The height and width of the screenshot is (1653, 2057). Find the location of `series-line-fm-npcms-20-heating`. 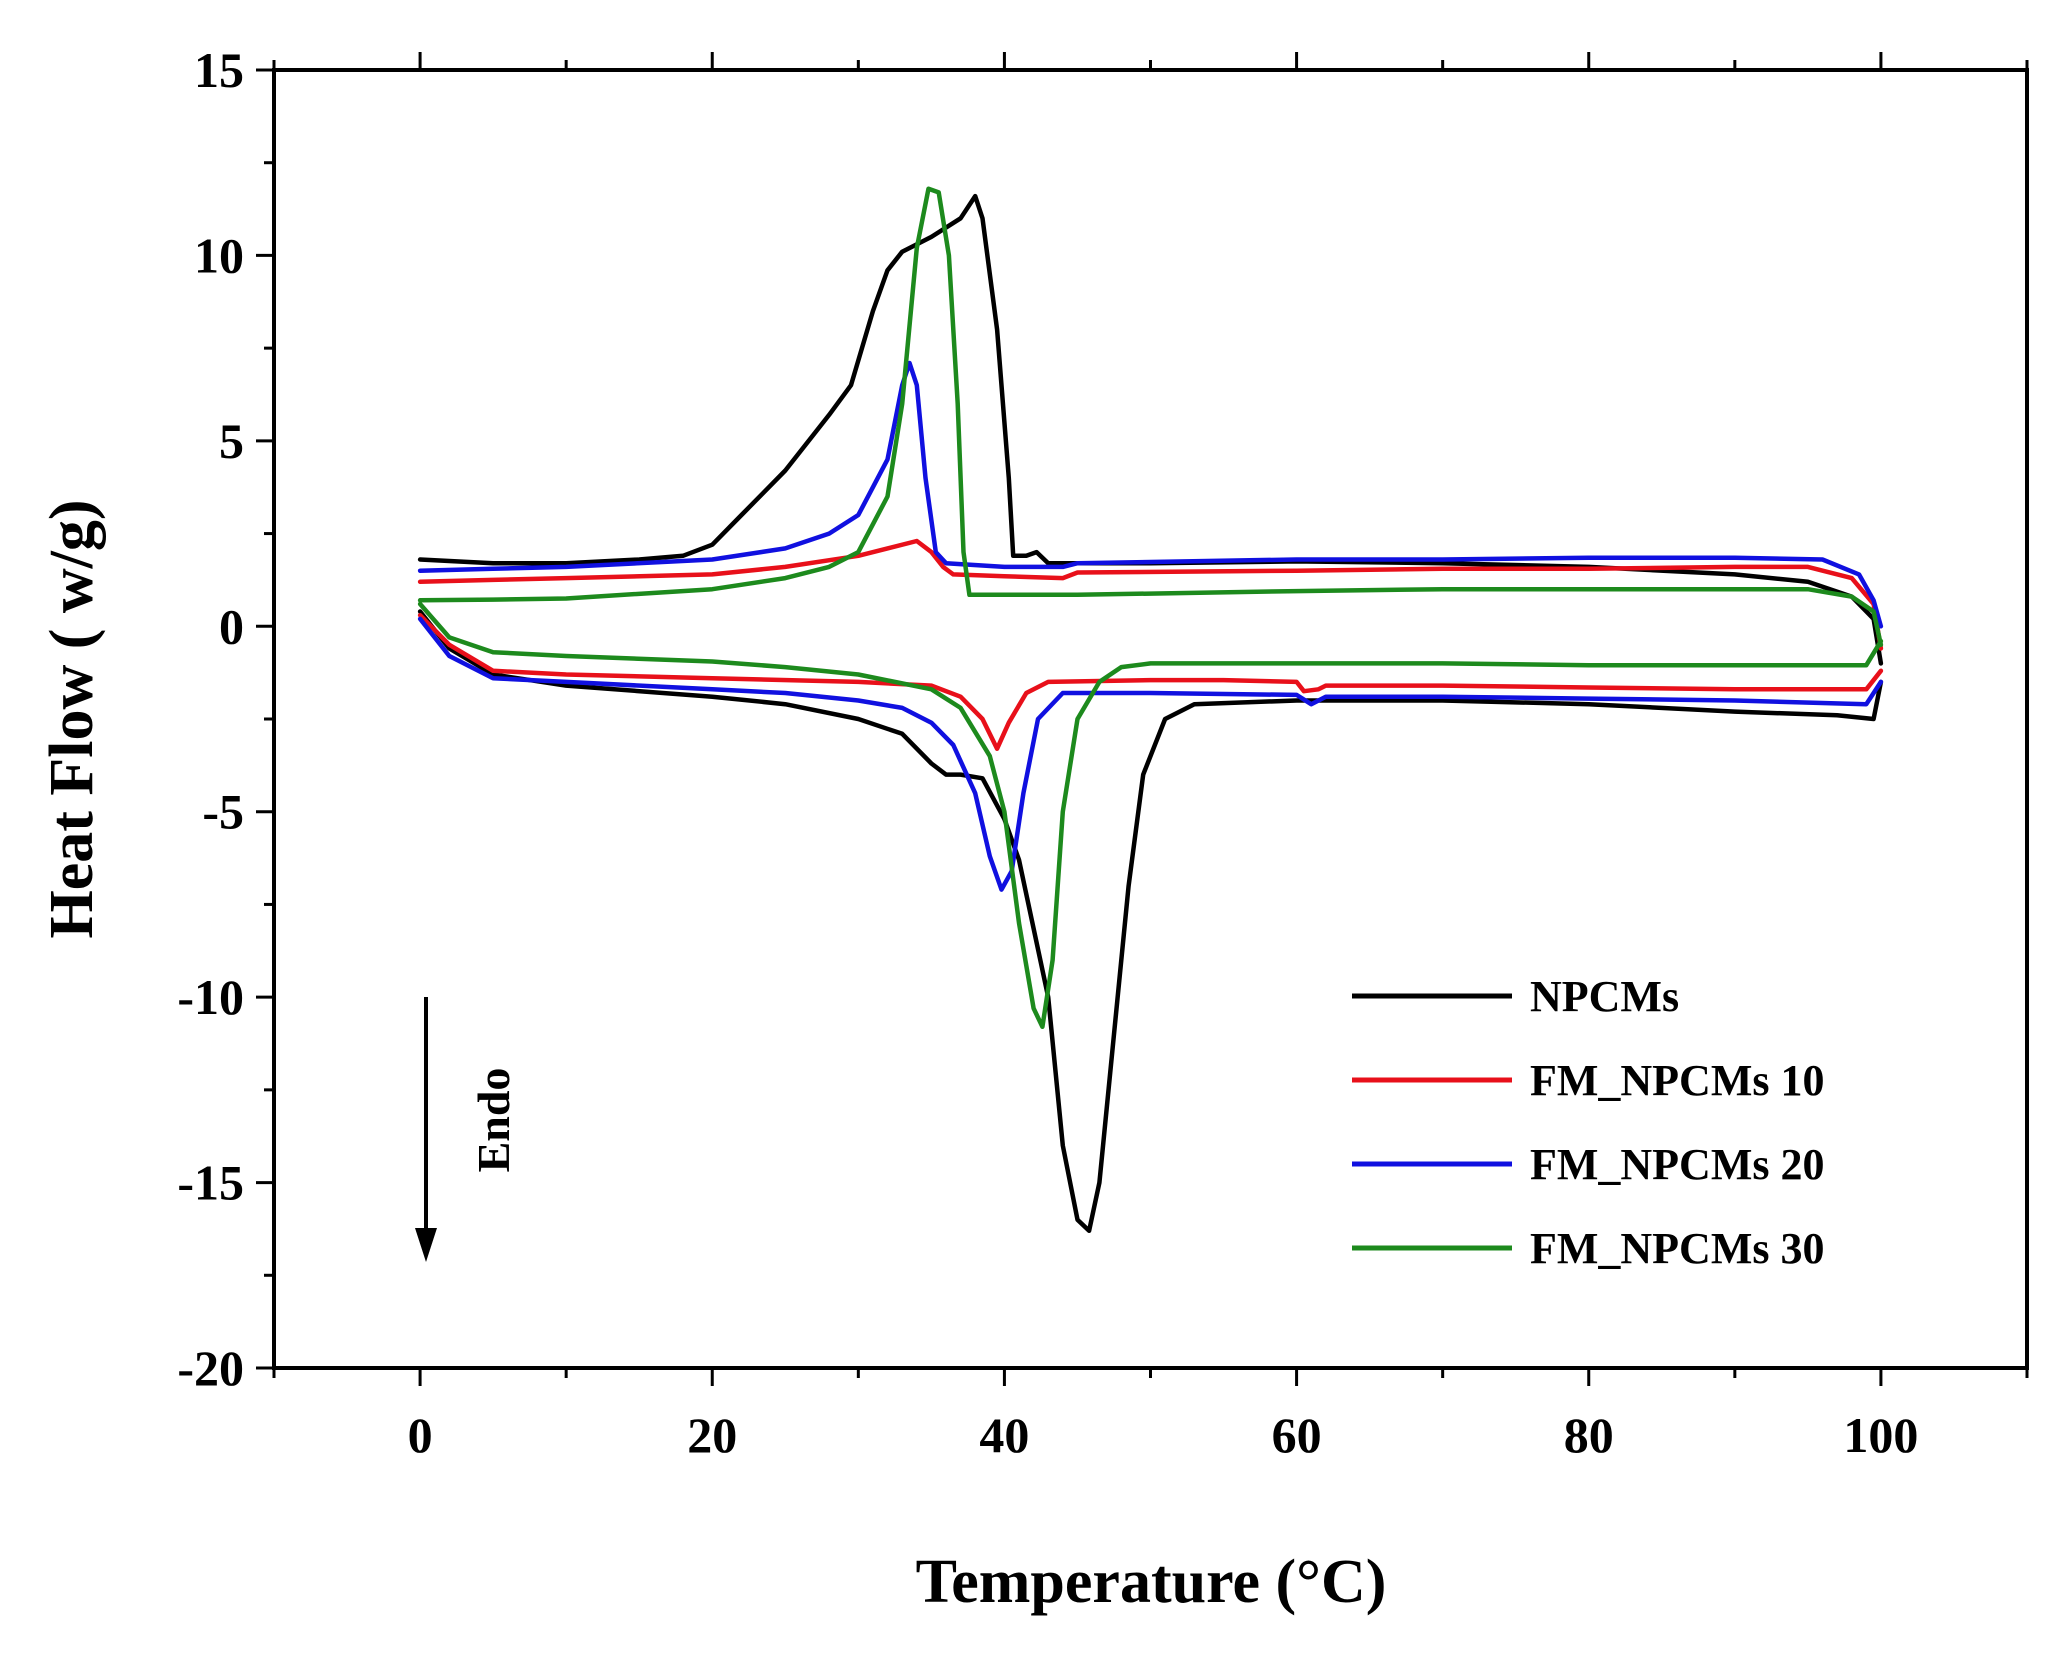

series-line-fm-npcms-20-heating is located at coordinates (1150, 754).